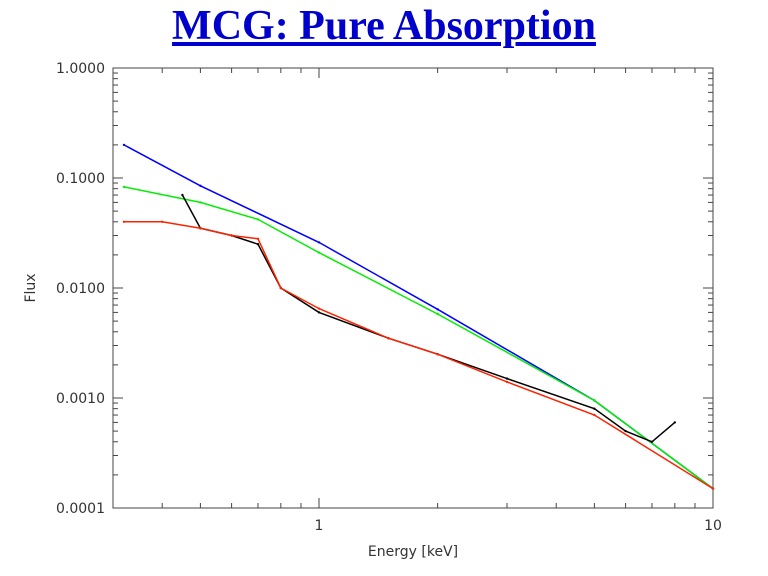 This screenshot has height=576, width=768. Describe the element at coordinates (80, 69) in the screenshot. I see `y-tick-label: 1.0000` at that location.